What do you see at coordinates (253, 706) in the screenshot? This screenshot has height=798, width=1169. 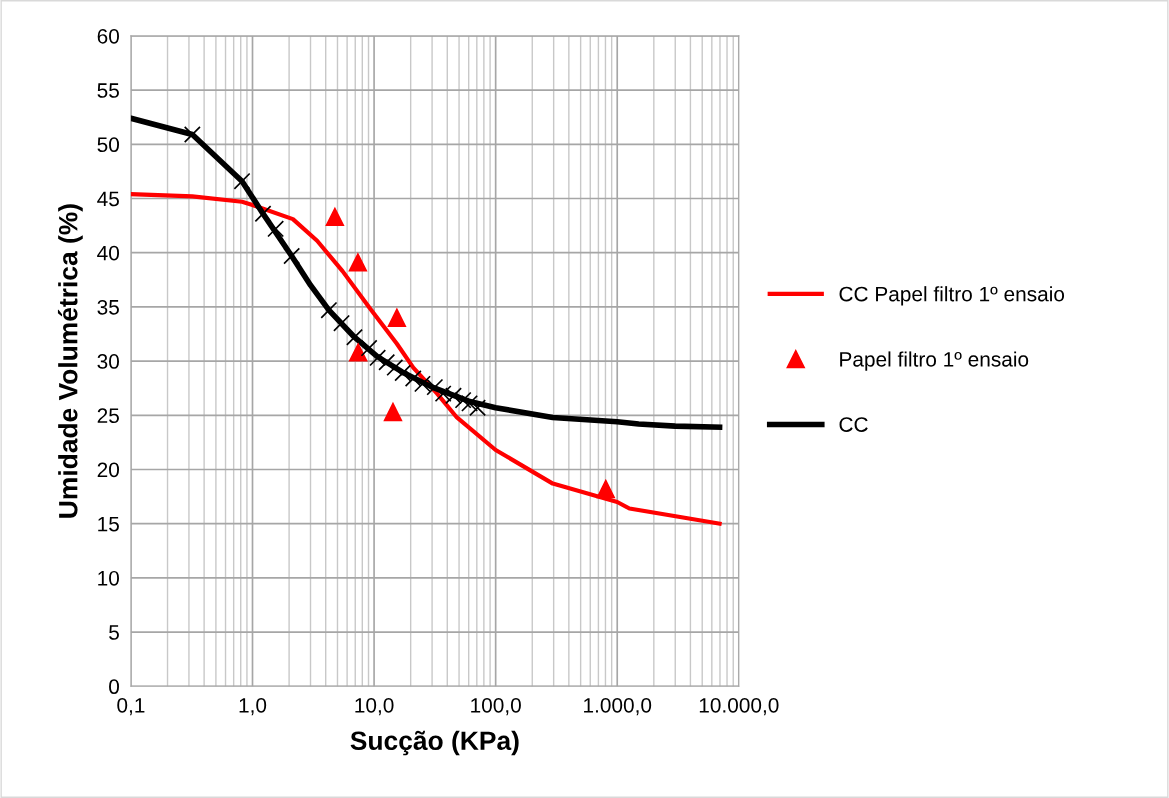 I see `x-tick-label: 1,0` at bounding box center [253, 706].